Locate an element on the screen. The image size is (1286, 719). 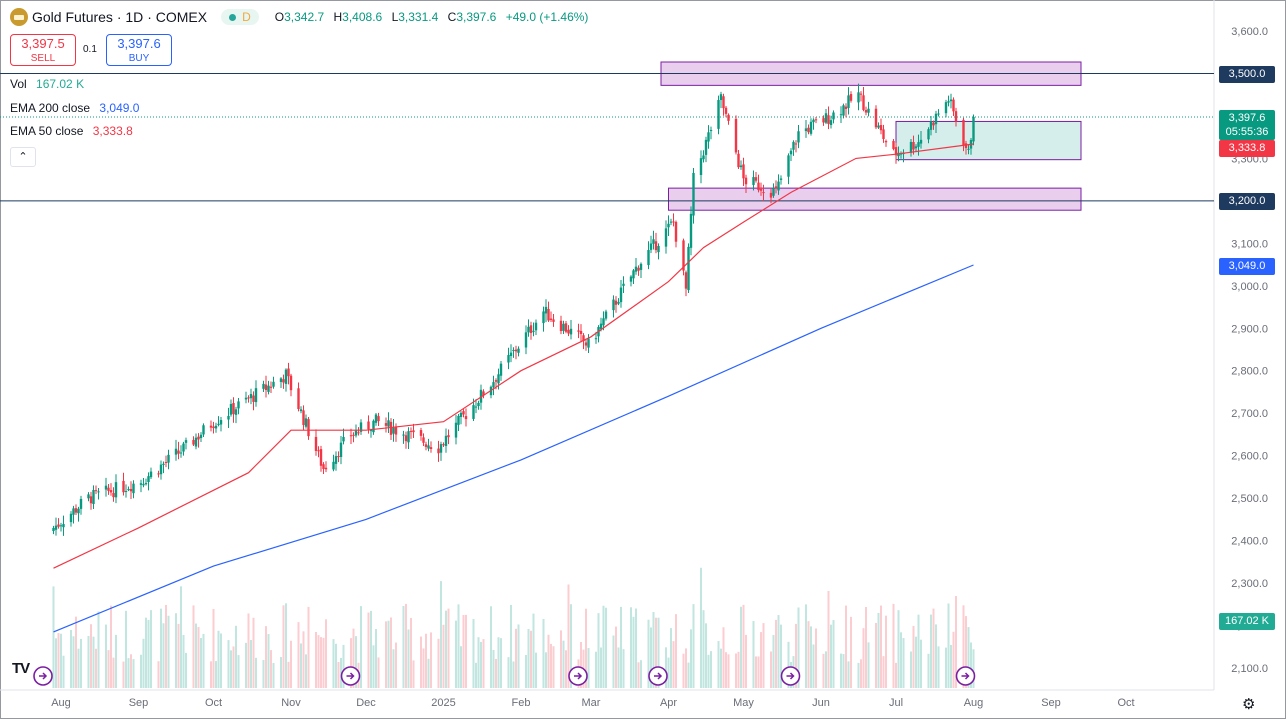
interval: 1D is located at coordinates (134, 17).